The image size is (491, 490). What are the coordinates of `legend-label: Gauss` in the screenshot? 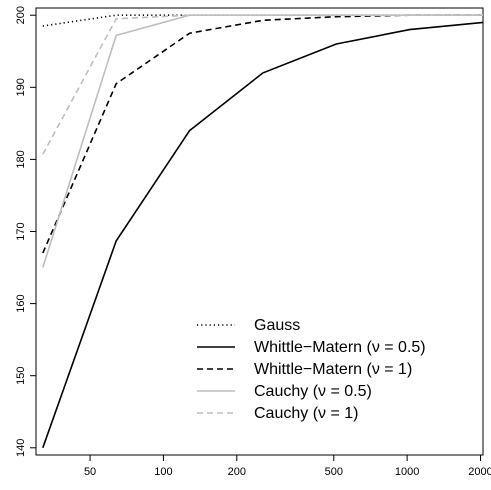 It's located at (277, 325).